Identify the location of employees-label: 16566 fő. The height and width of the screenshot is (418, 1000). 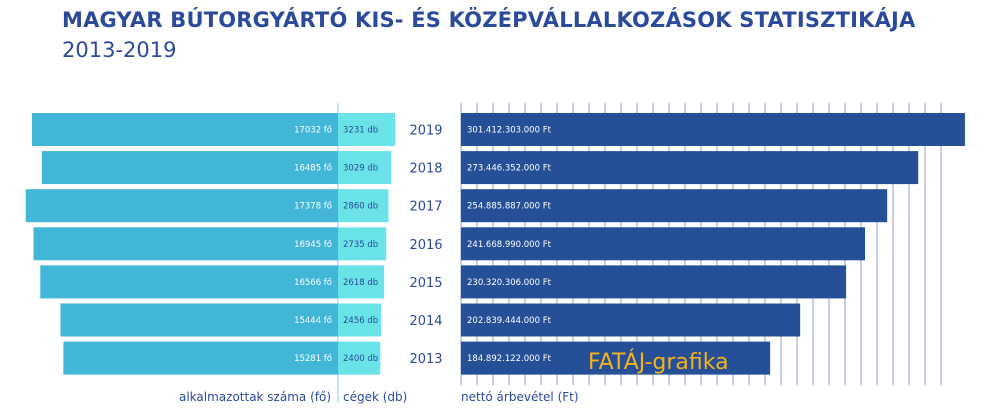
(313, 283).